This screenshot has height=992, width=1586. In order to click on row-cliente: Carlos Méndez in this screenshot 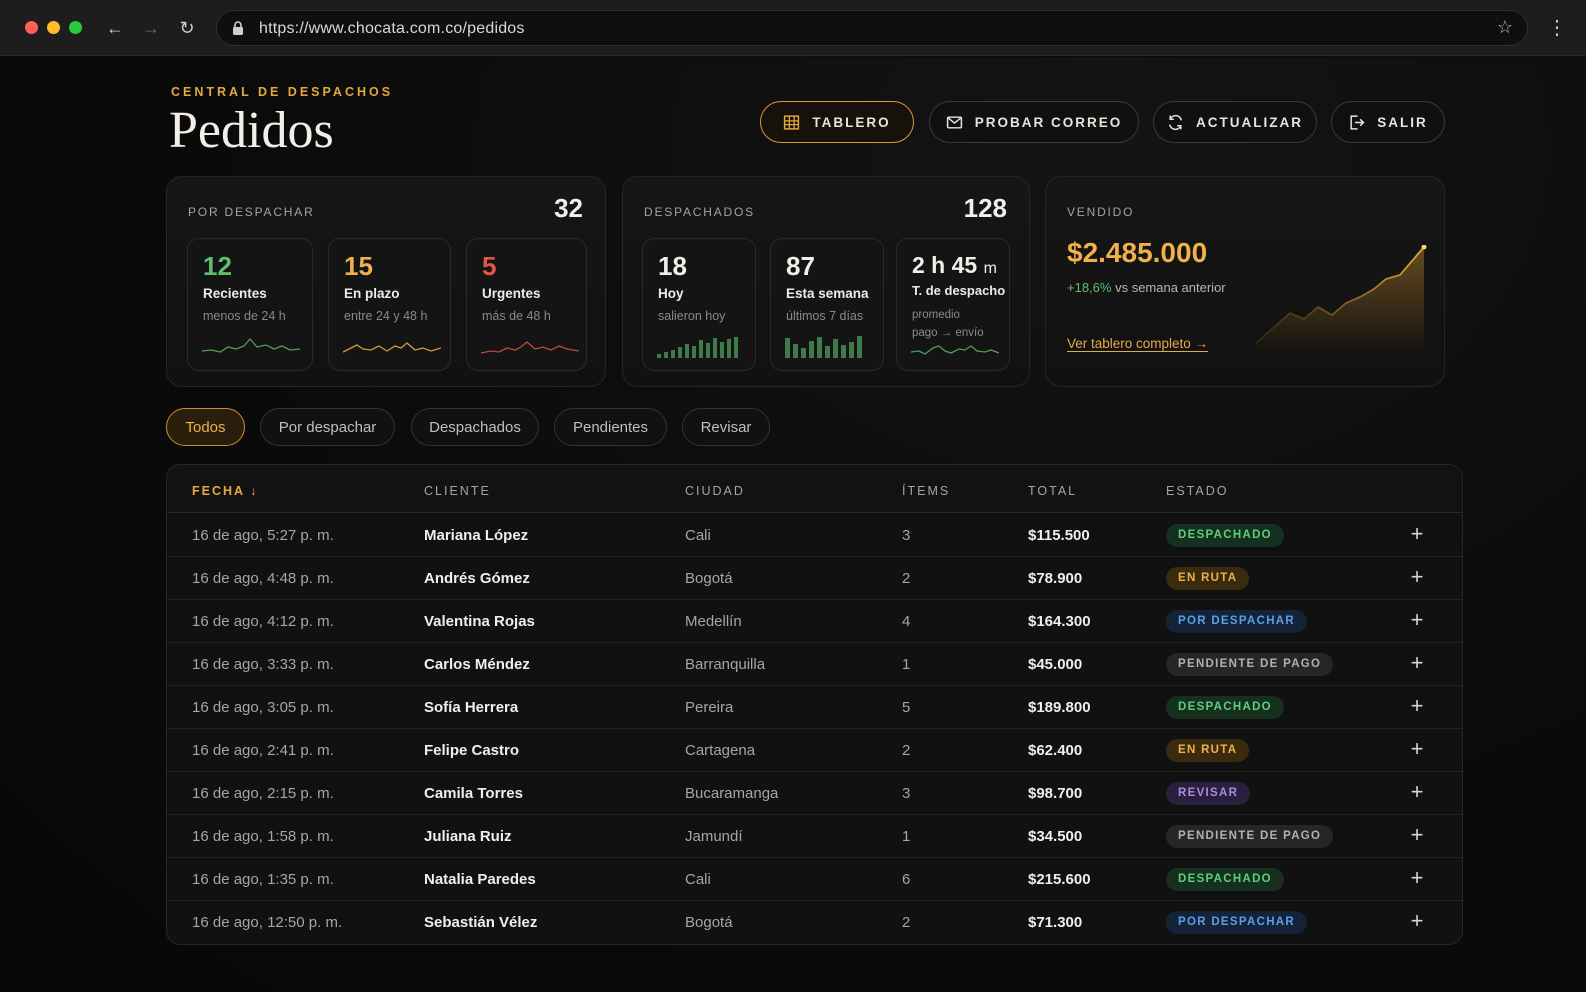, I will do `click(477, 664)`.